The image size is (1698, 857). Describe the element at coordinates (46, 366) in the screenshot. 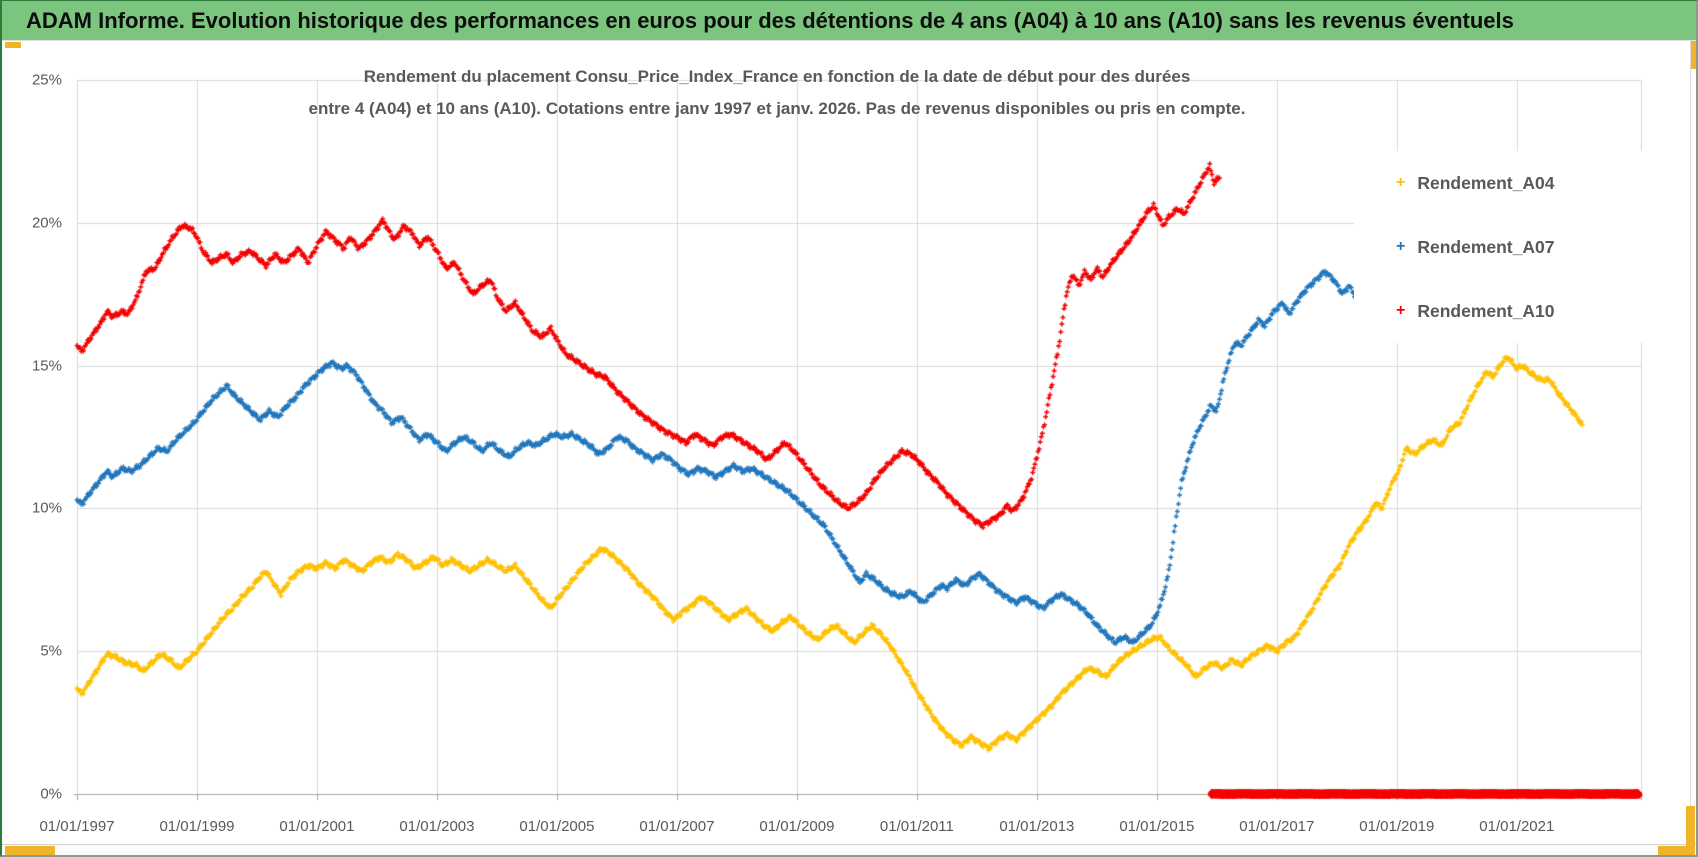

I see `y-tick-label: 15%` at that location.